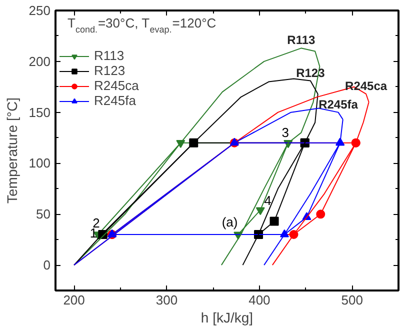  Describe the element at coordinates (115, 100) in the screenshot. I see `legend-label: R245fa` at that location.